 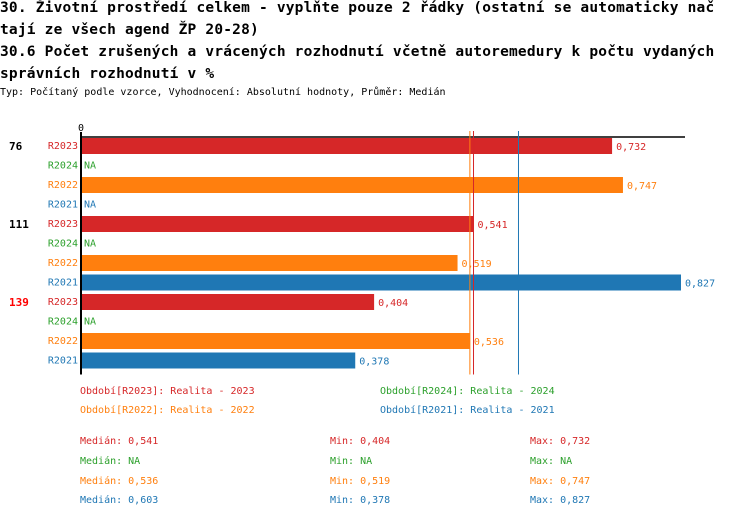 What do you see at coordinates (16, 146) in the screenshot?
I see `group-label: 76` at bounding box center [16, 146].